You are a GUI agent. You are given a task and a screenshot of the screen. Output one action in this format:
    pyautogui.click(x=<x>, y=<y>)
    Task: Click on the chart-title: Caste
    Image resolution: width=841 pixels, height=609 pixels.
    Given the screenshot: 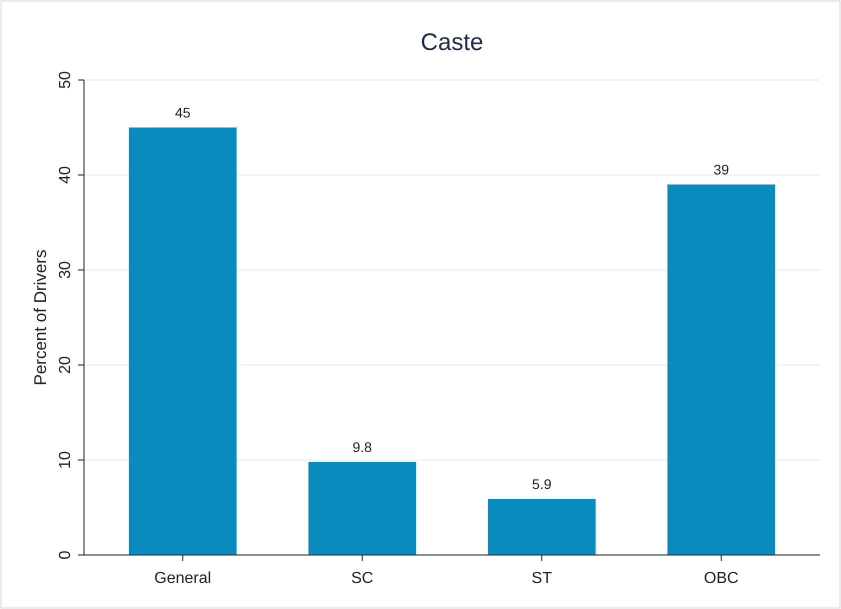 What is the action you would take?
    pyautogui.click(x=452, y=42)
    